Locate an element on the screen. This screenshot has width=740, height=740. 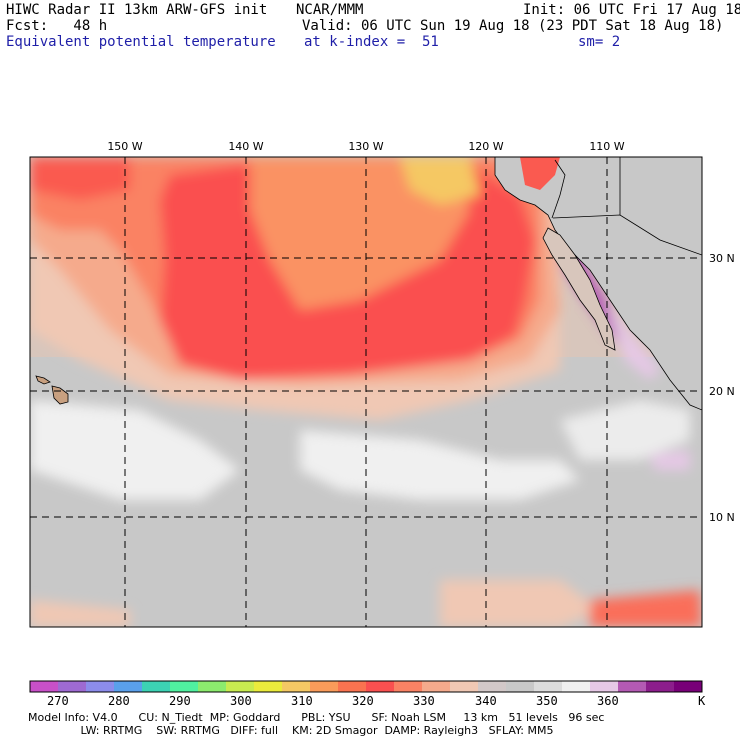
smoothing: sm= 2 is located at coordinates (599, 42).